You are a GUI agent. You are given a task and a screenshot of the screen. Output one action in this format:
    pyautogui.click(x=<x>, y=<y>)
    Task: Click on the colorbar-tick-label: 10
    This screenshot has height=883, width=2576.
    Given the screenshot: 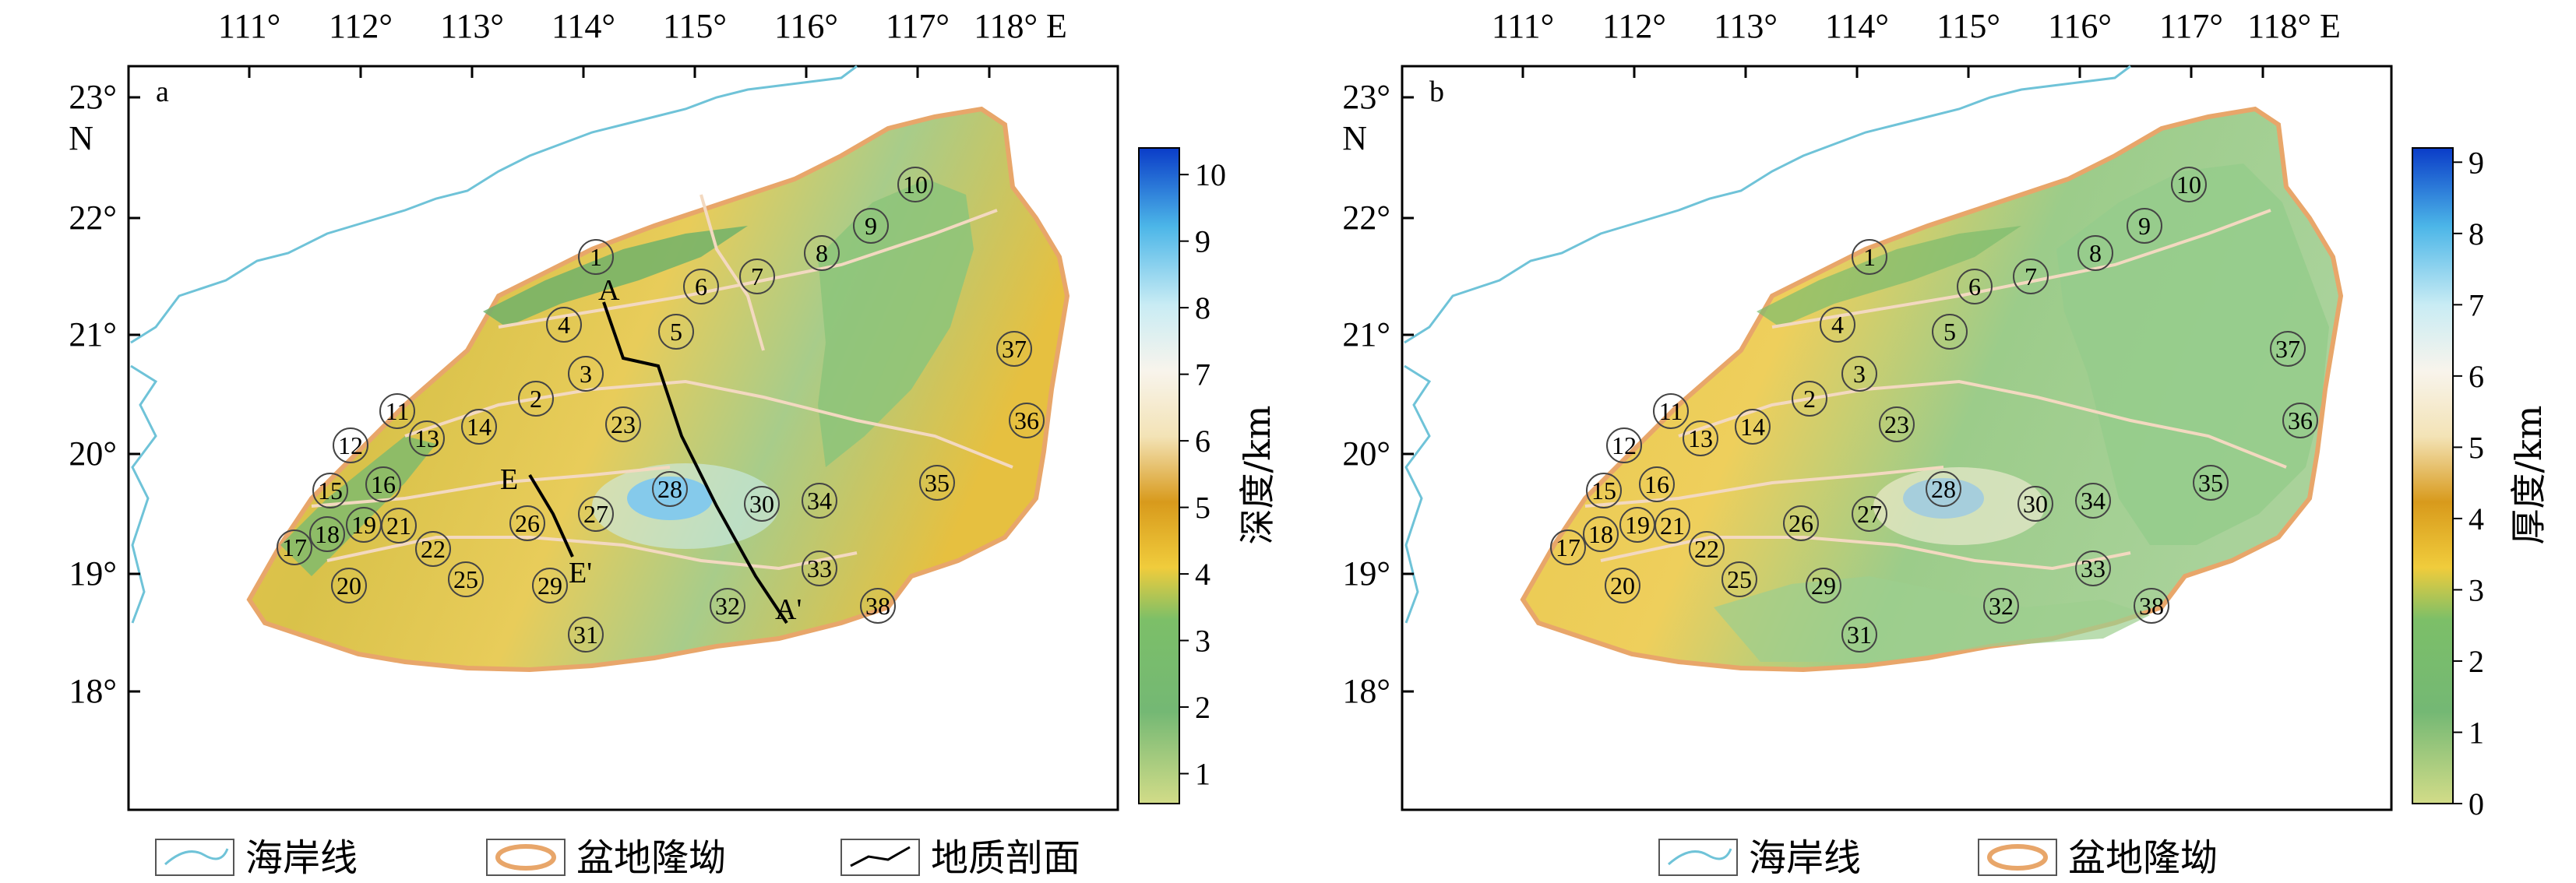 What is the action you would take?
    pyautogui.click(x=1210, y=175)
    